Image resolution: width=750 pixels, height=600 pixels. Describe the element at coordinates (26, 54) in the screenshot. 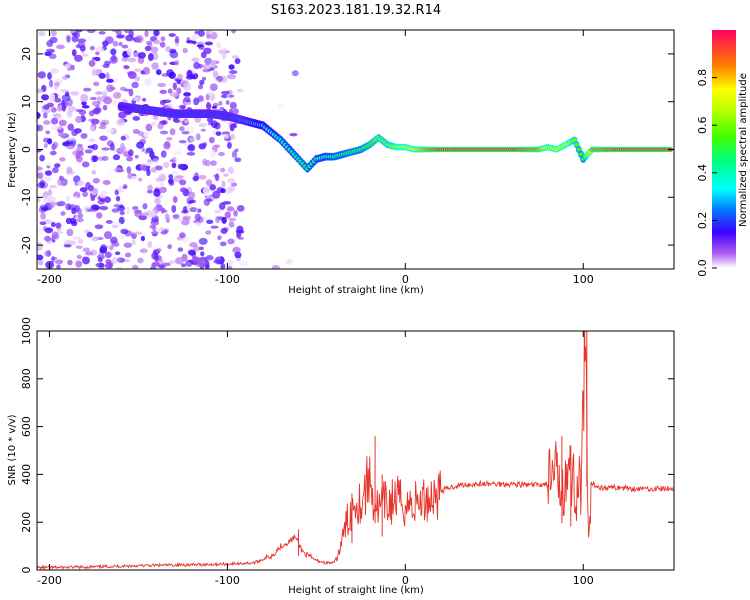

I see `y-tick-label: 20` at that location.